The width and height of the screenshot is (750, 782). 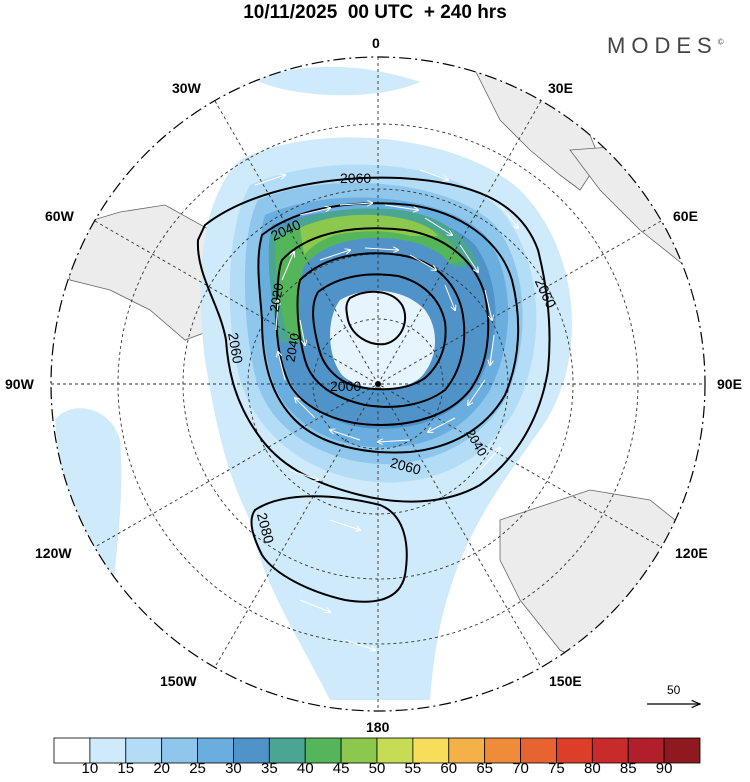 What do you see at coordinates (662, 45) in the screenshot?
I see `logo-text: MODES` at bounding box center [662, 45].